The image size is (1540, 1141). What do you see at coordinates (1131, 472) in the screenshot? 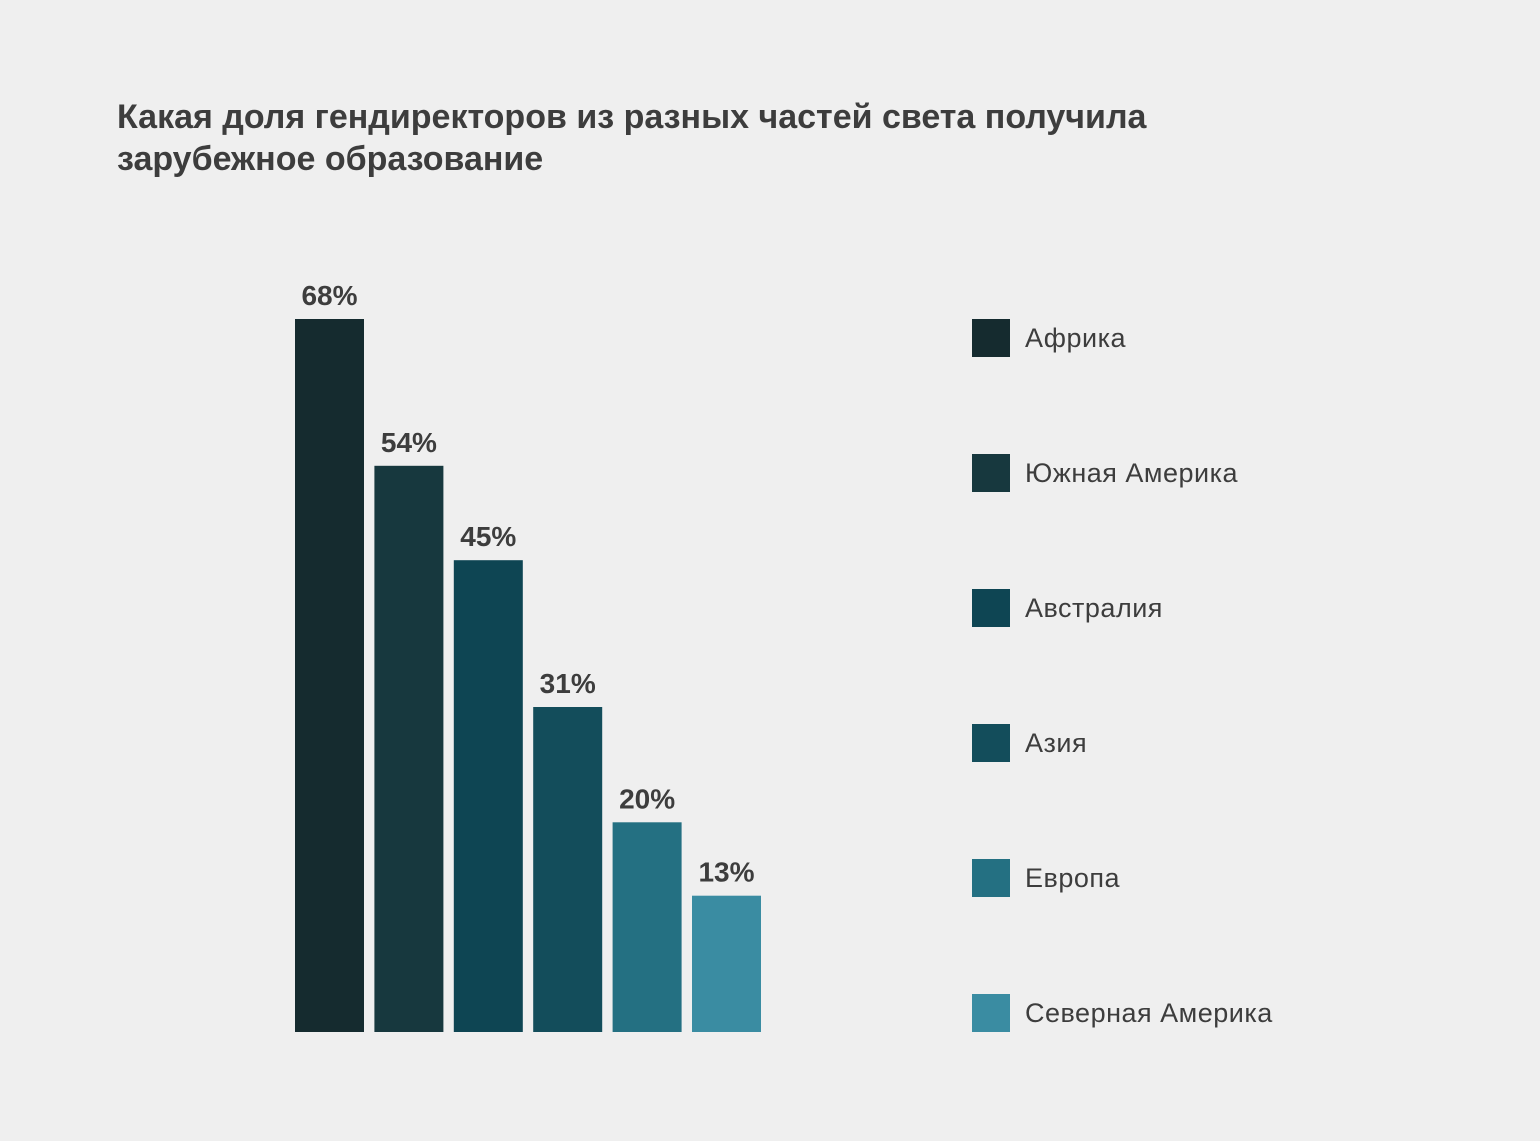
I see `legend-label: Южная Америка` at bounding box center [1131, 472].